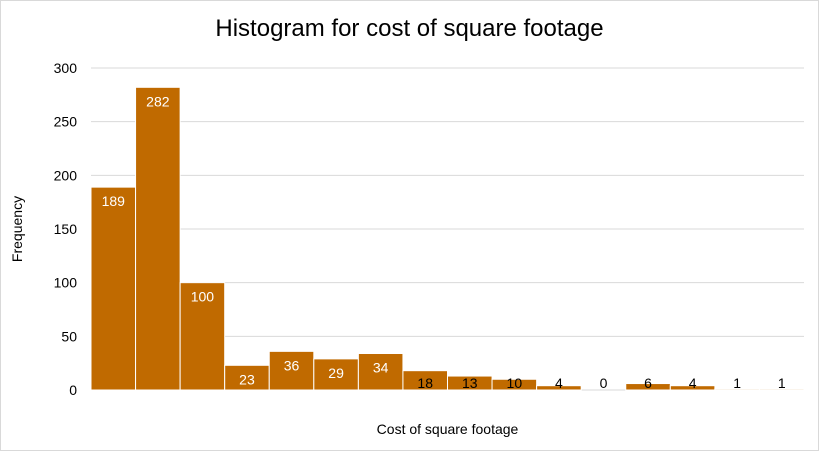 This screenshot has width=819, height=451. Describe the element at coordinates (66, 283) in the screenshot. I see `y-tick-label: 100` at that location.